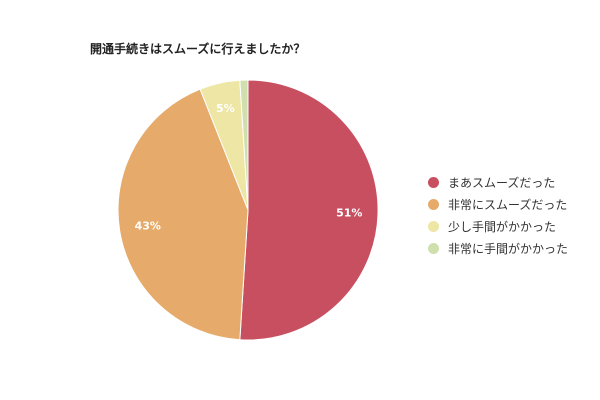 Image resolution: width=600 pixels, height=400 pixels. I want to click on legend-item-2: 非常にスムーズだった, so click(498, 204).